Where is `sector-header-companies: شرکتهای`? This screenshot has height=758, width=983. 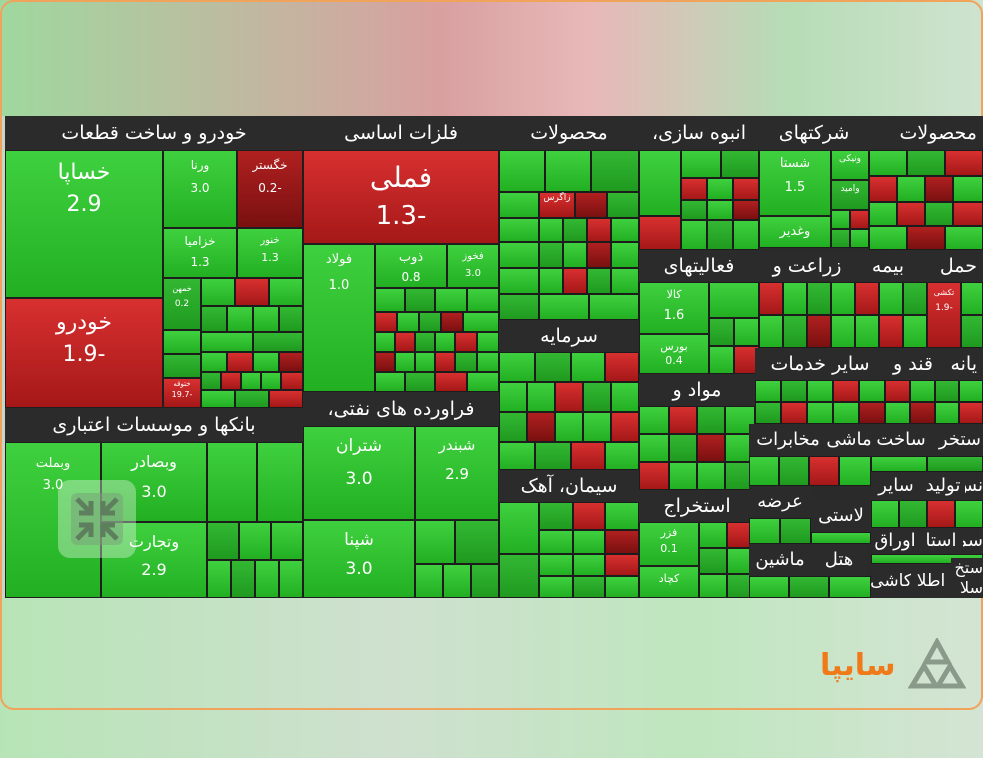
sector-header-companies: شرکتهای is located at coordinates (814, 133).